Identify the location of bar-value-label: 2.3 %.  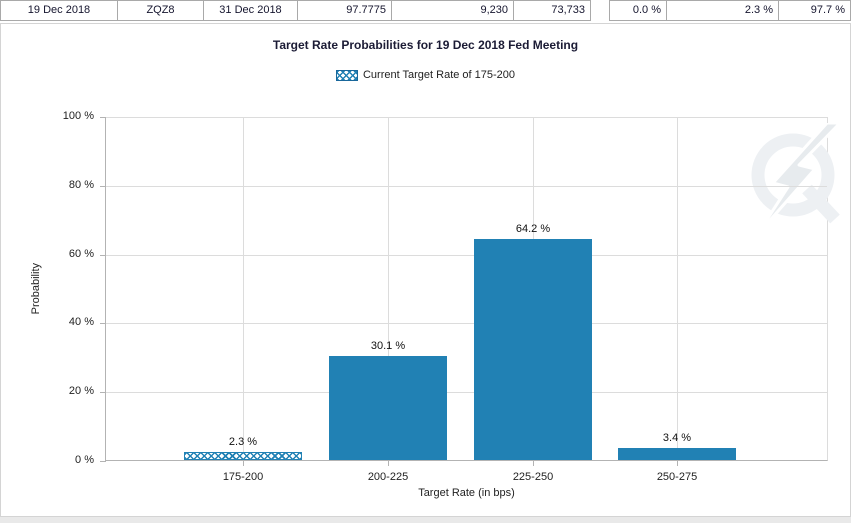
(243, 442).